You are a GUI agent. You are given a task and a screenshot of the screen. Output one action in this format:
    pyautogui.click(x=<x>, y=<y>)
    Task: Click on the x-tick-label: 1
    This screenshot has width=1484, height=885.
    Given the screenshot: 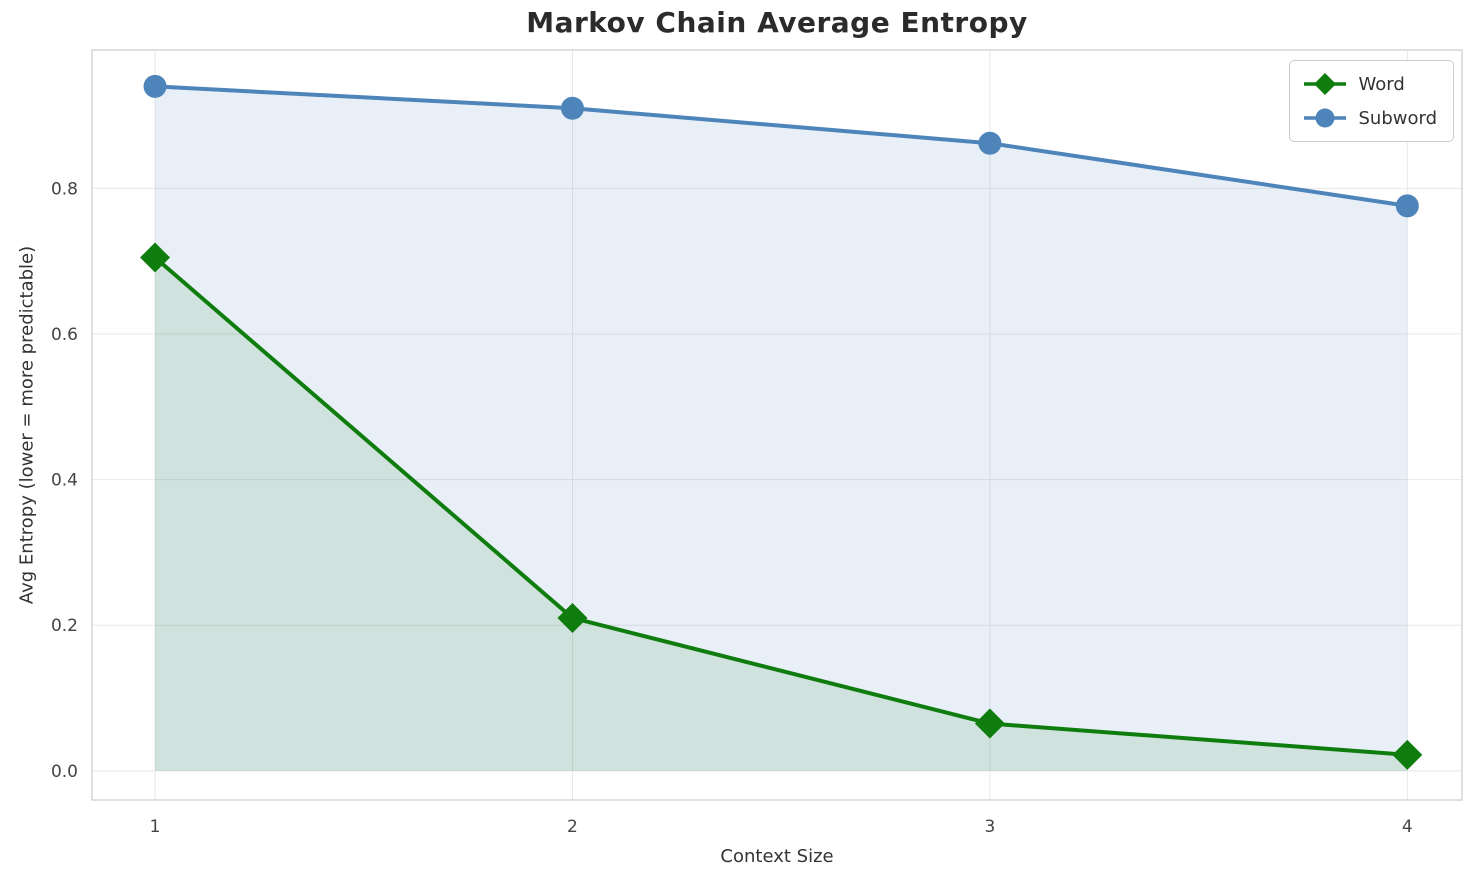 What is the action you would take?
    pyautogui.click(x=155, y=827)
    